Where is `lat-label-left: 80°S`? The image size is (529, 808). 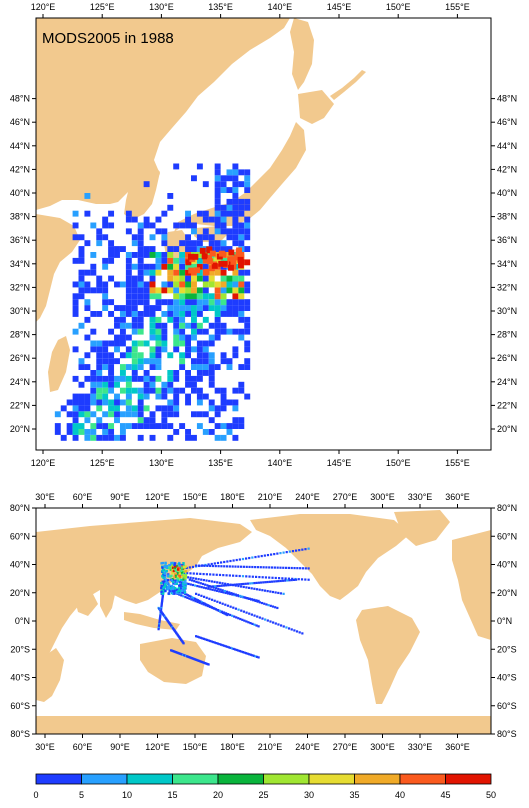 lat-label-left: 80°S is located at coordinates (20, 734).